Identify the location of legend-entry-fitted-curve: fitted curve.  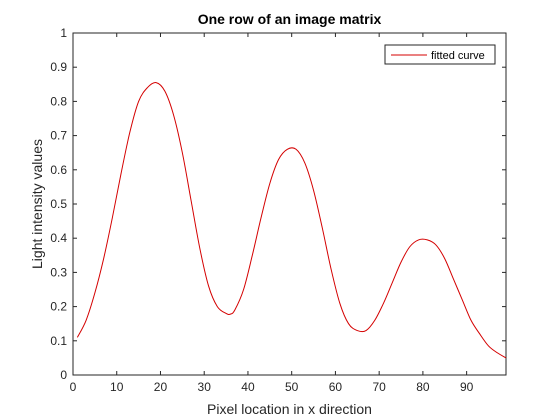
(458, 56).